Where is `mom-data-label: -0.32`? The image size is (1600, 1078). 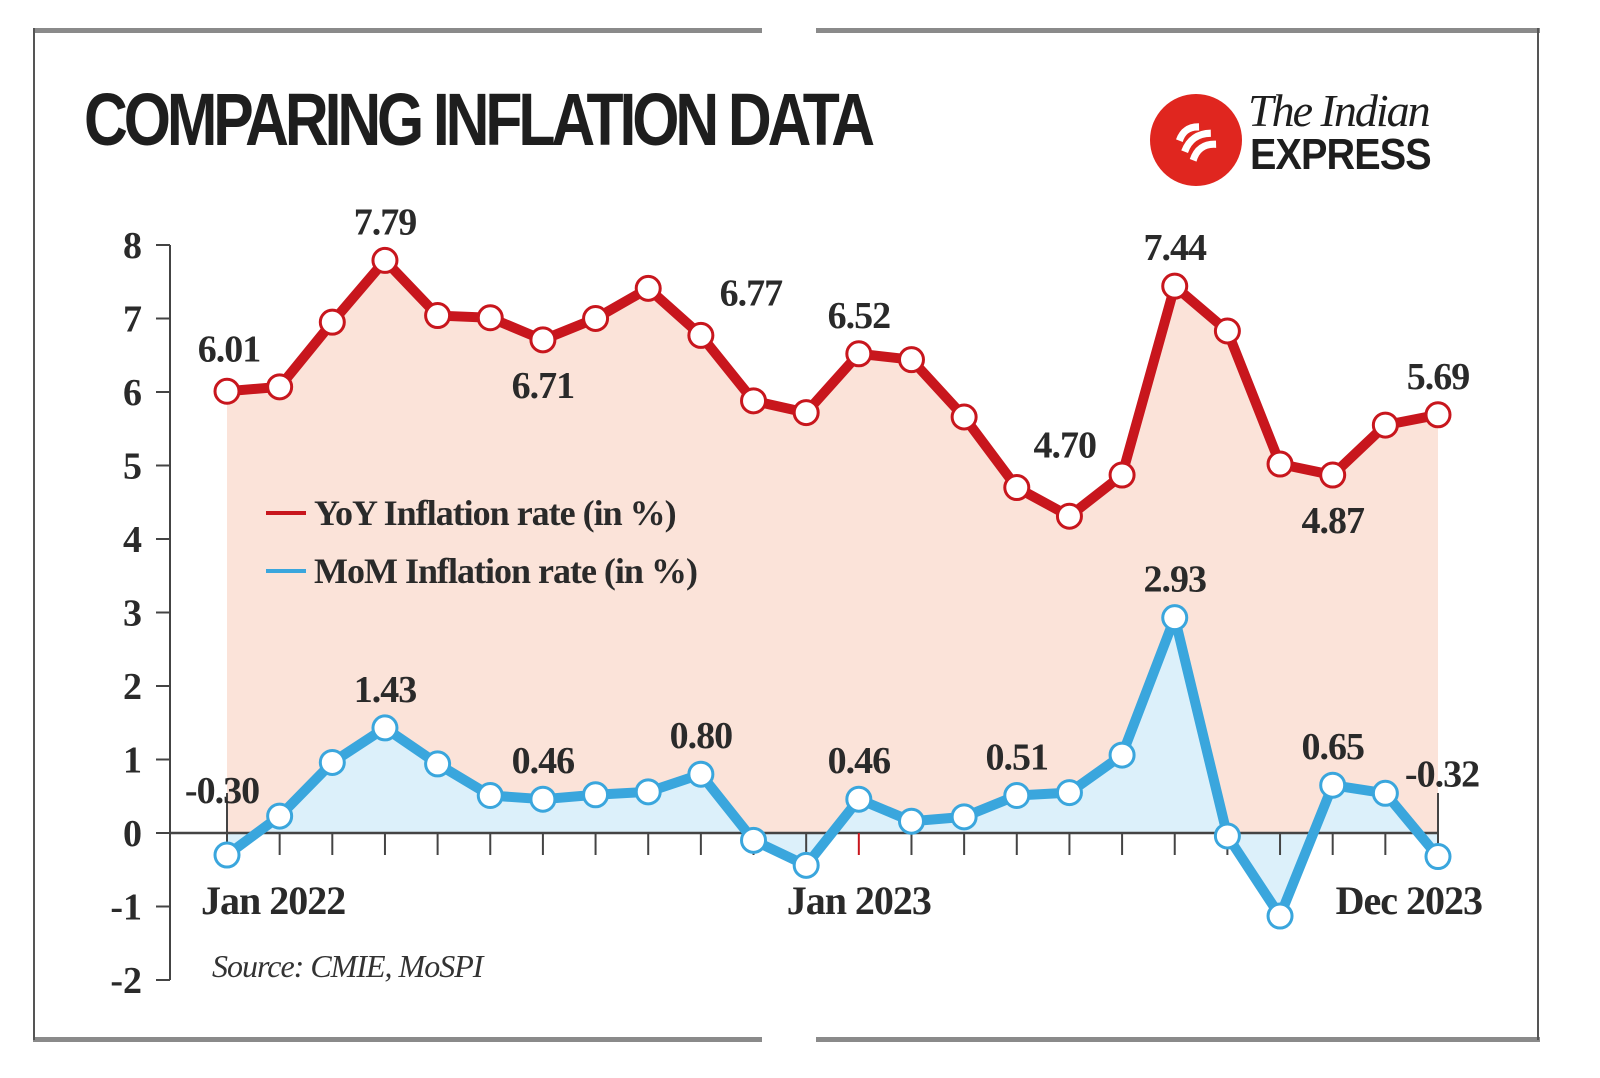
mom-data-label: -0.32 is located at coordinates (1442, 775).